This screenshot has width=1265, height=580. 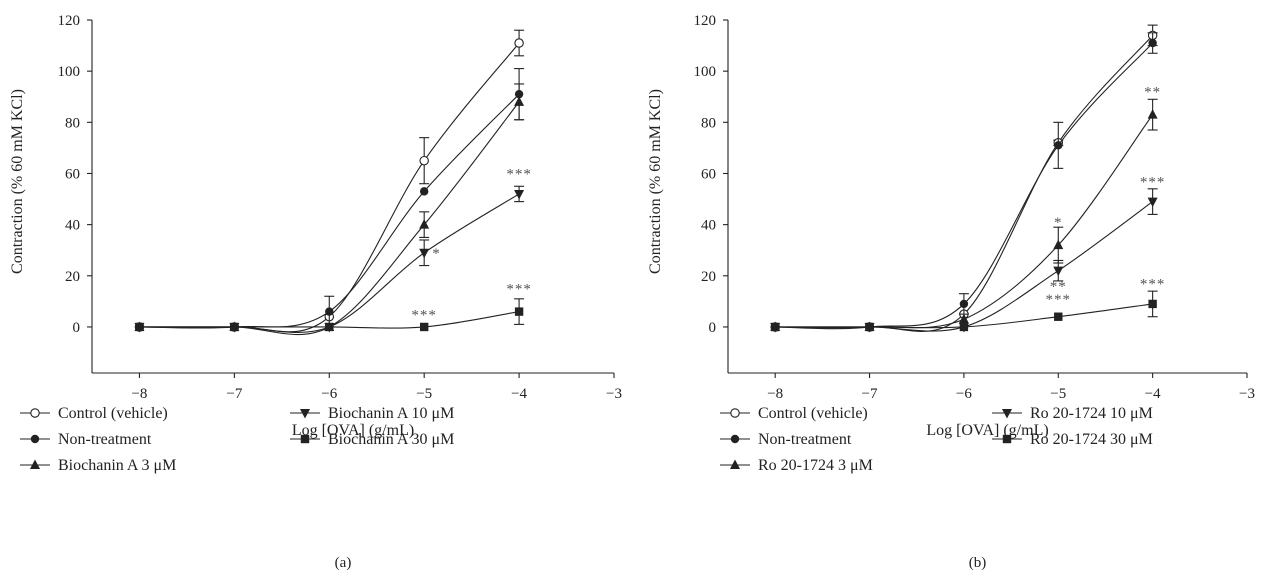 I want to click on series-non-treatment, so click(x=330, y=200).